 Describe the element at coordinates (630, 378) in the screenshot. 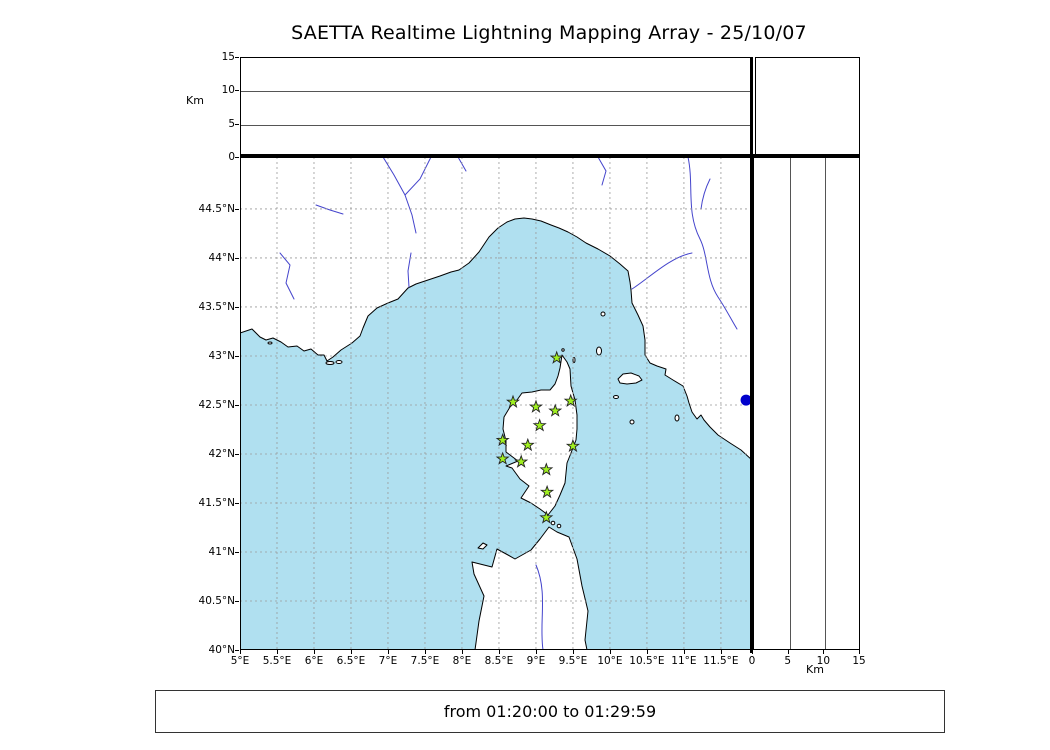

I see `island-elba` at that location.